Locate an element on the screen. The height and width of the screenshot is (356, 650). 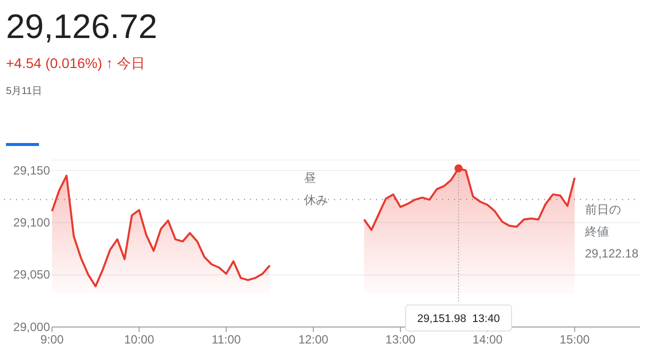
text: 5月11日 is located at coordinates (24, 91).